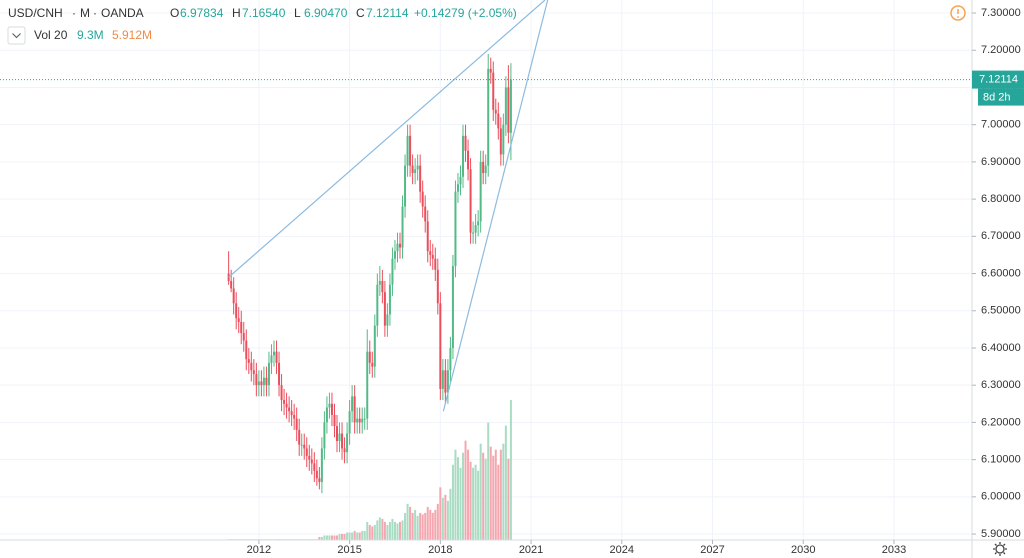 The height and width of the screenshot is (558, 1024). What do you see at coordinates (360, 13) in the screenshot?
I see `legend-label: C` at bounding box center [360, 13].